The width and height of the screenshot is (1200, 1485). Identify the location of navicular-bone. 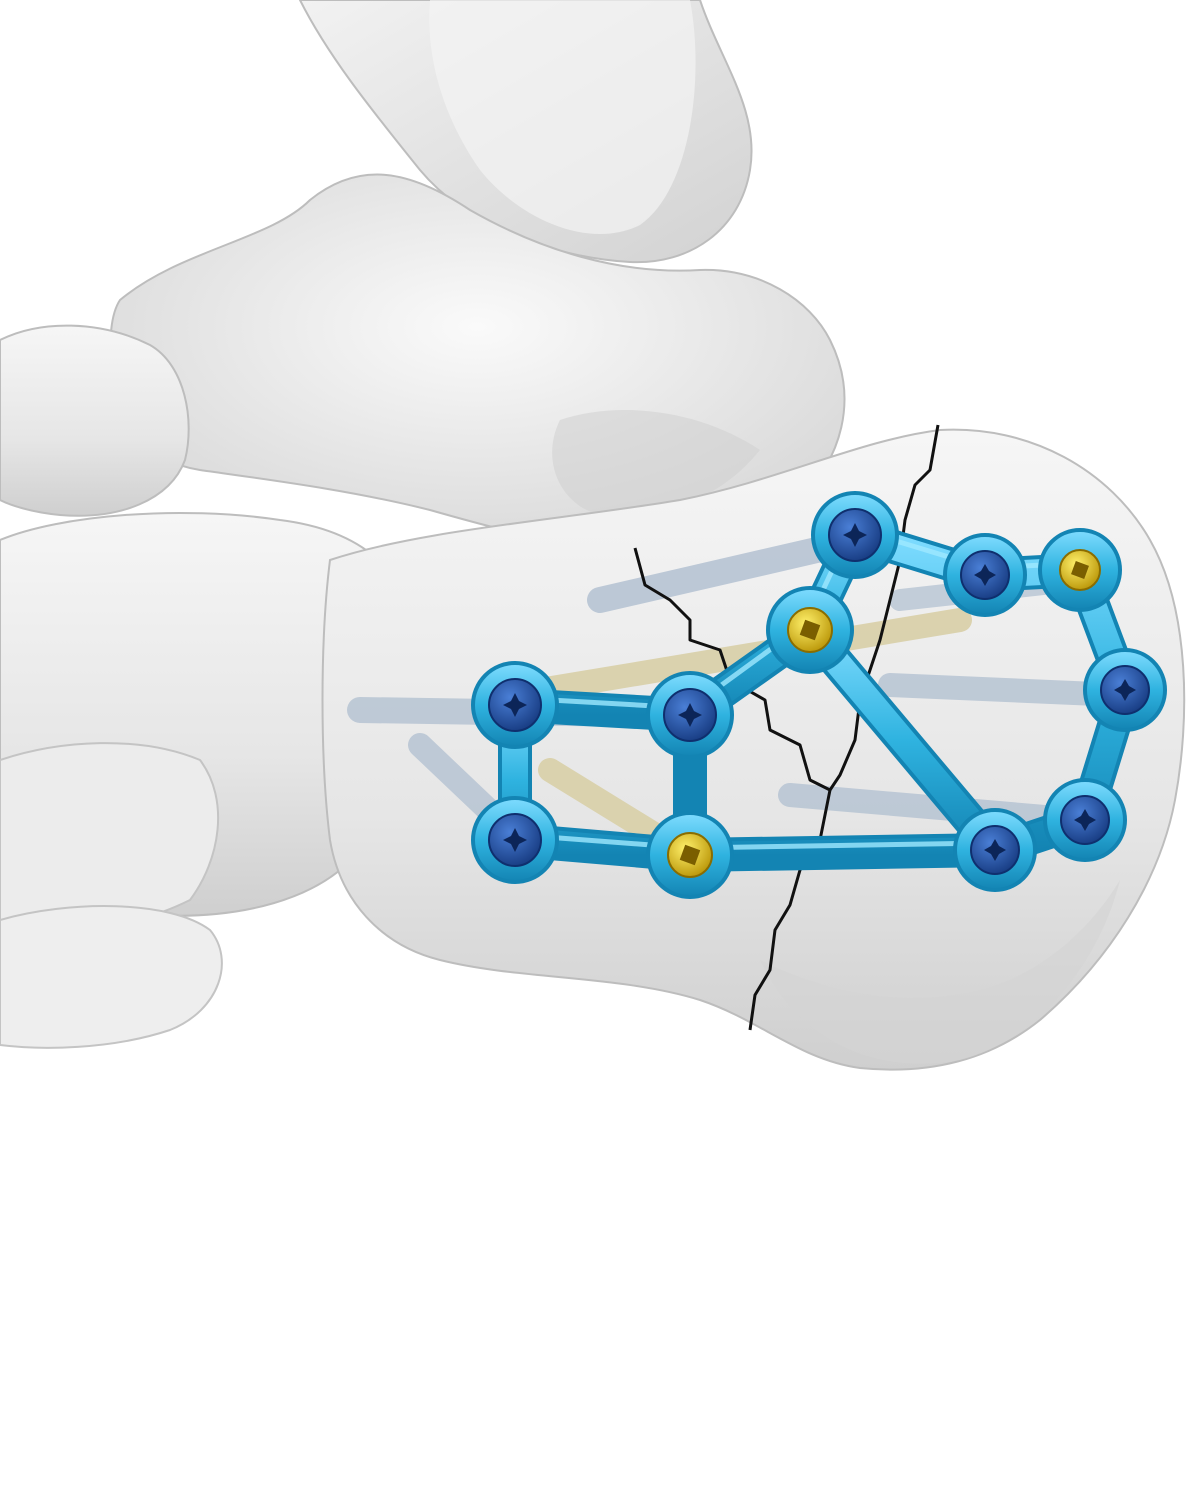
(95, 420).